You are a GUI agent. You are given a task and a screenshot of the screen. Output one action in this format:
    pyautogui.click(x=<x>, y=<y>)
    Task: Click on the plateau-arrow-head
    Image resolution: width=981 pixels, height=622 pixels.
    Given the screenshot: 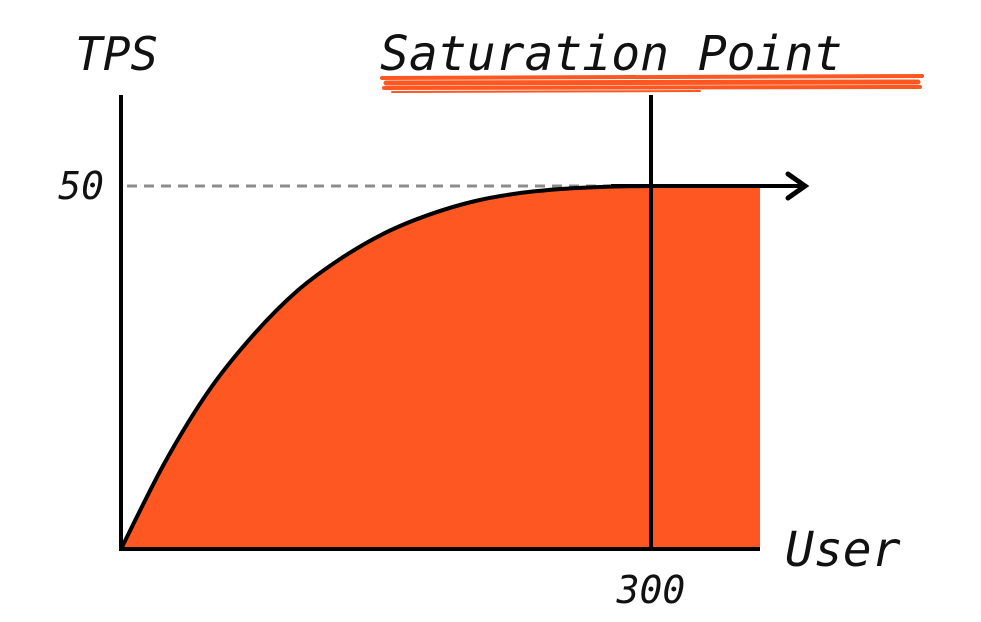 What is the action you would take?
    pyautogui.click(x=797, y=186)
    